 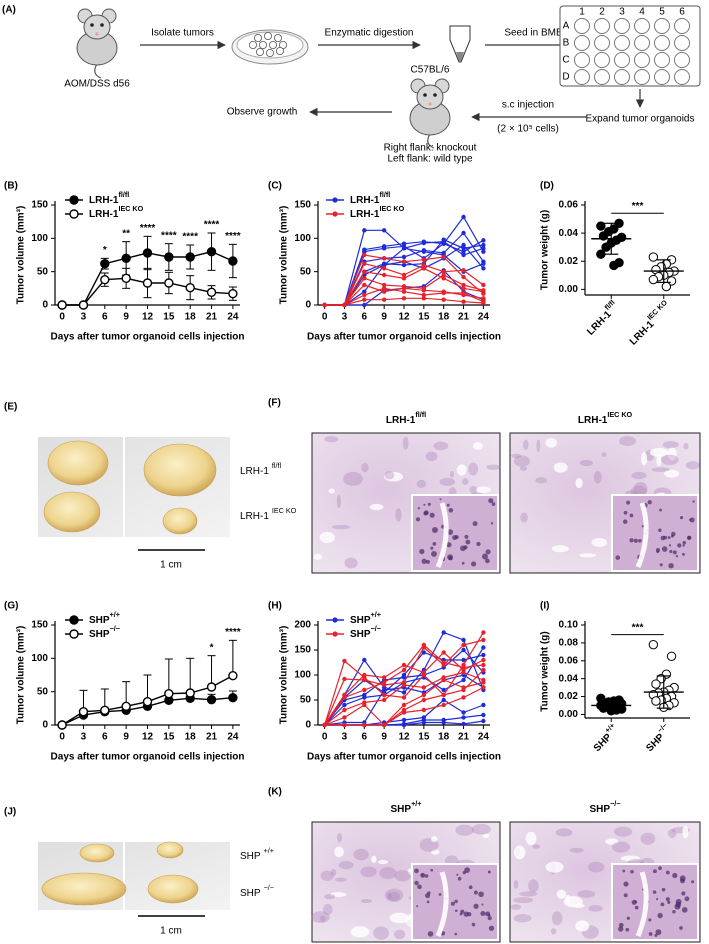 I want to click on significance-label: ****, so click(x=212, y=225).